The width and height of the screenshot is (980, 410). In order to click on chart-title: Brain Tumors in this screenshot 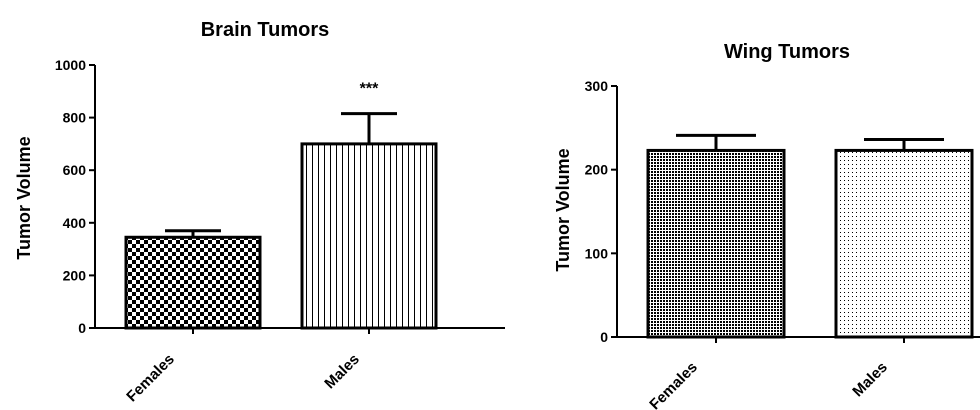, I will do `click(265, 30)`.